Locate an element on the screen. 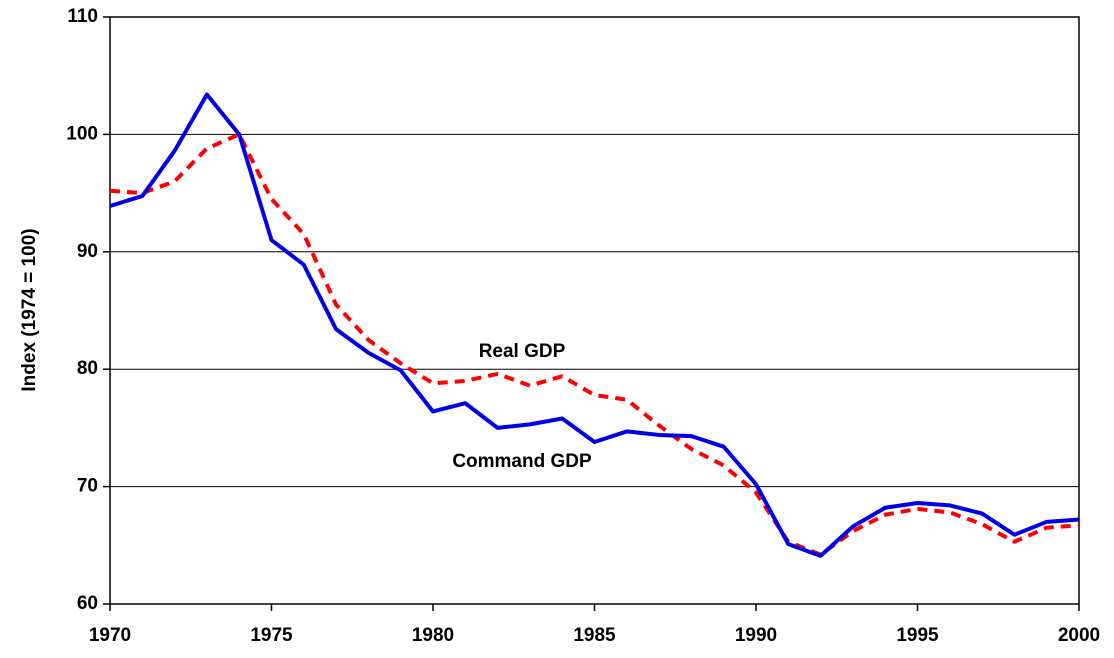 Image resolution: width=1114 pixels, height=658 pixels. y-tick-label: 110 is located at coordinates (82, 16).